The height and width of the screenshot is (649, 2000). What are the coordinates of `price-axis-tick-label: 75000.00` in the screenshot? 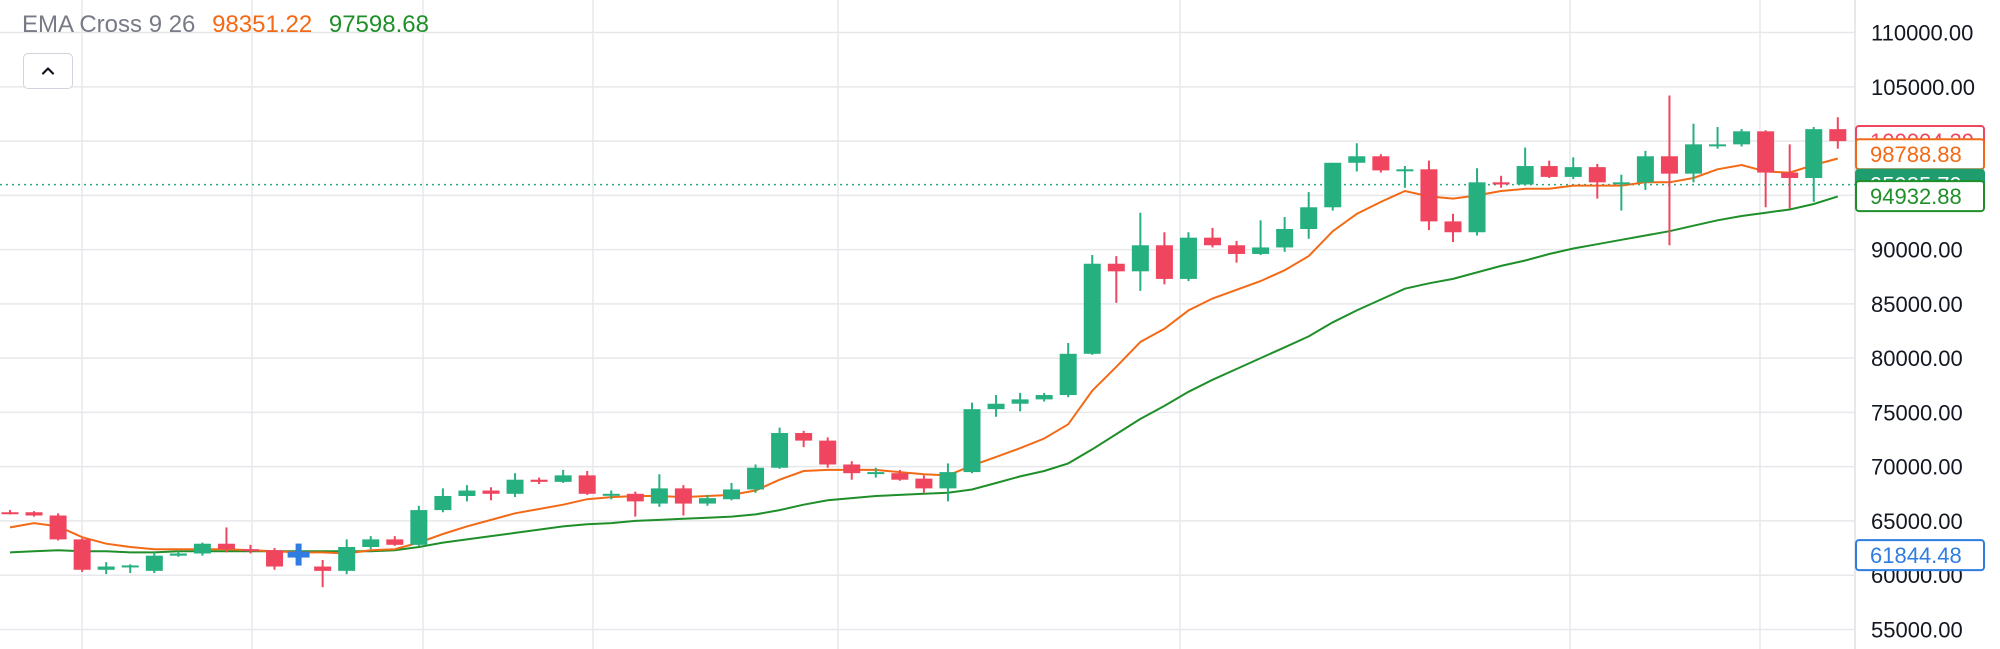 It's located at (1917, 412).